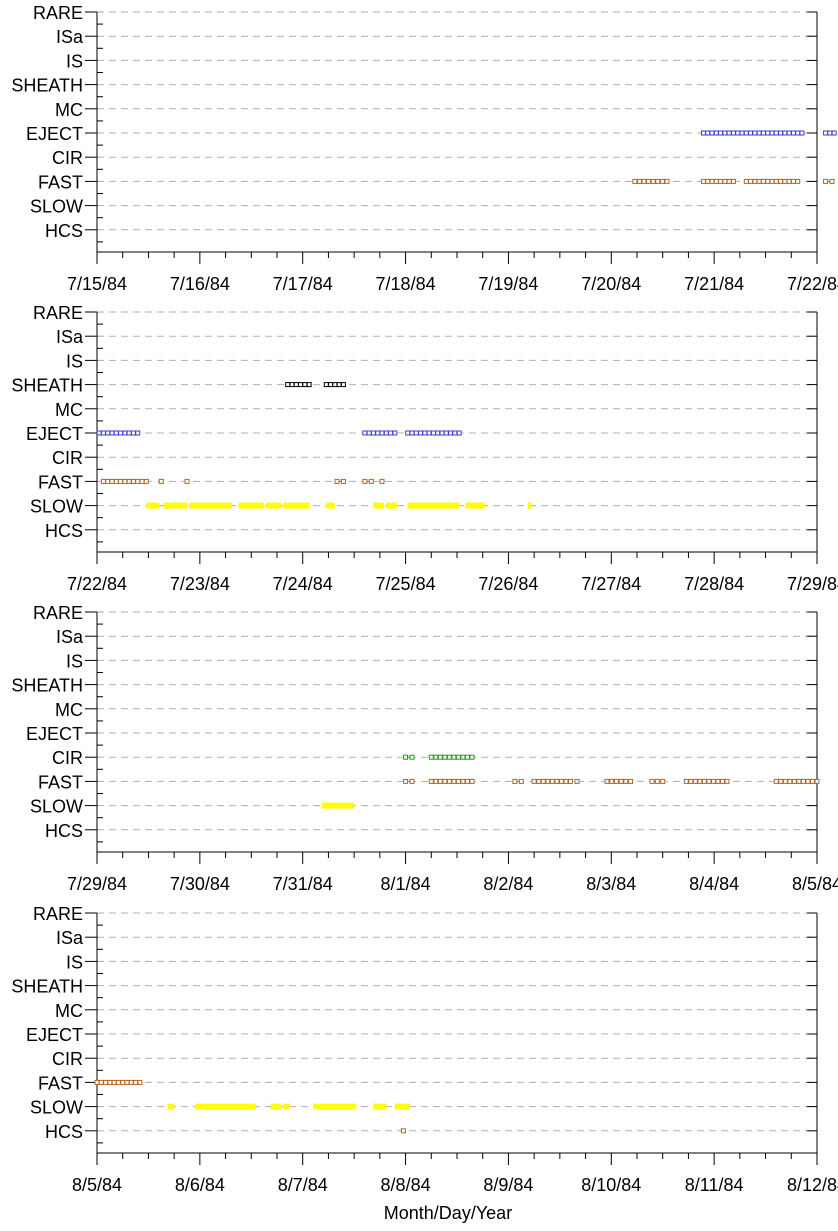 This screenshot has width=838, height=1231. I want to click on x-tick-label: 7/29/84, so click(812, 584).